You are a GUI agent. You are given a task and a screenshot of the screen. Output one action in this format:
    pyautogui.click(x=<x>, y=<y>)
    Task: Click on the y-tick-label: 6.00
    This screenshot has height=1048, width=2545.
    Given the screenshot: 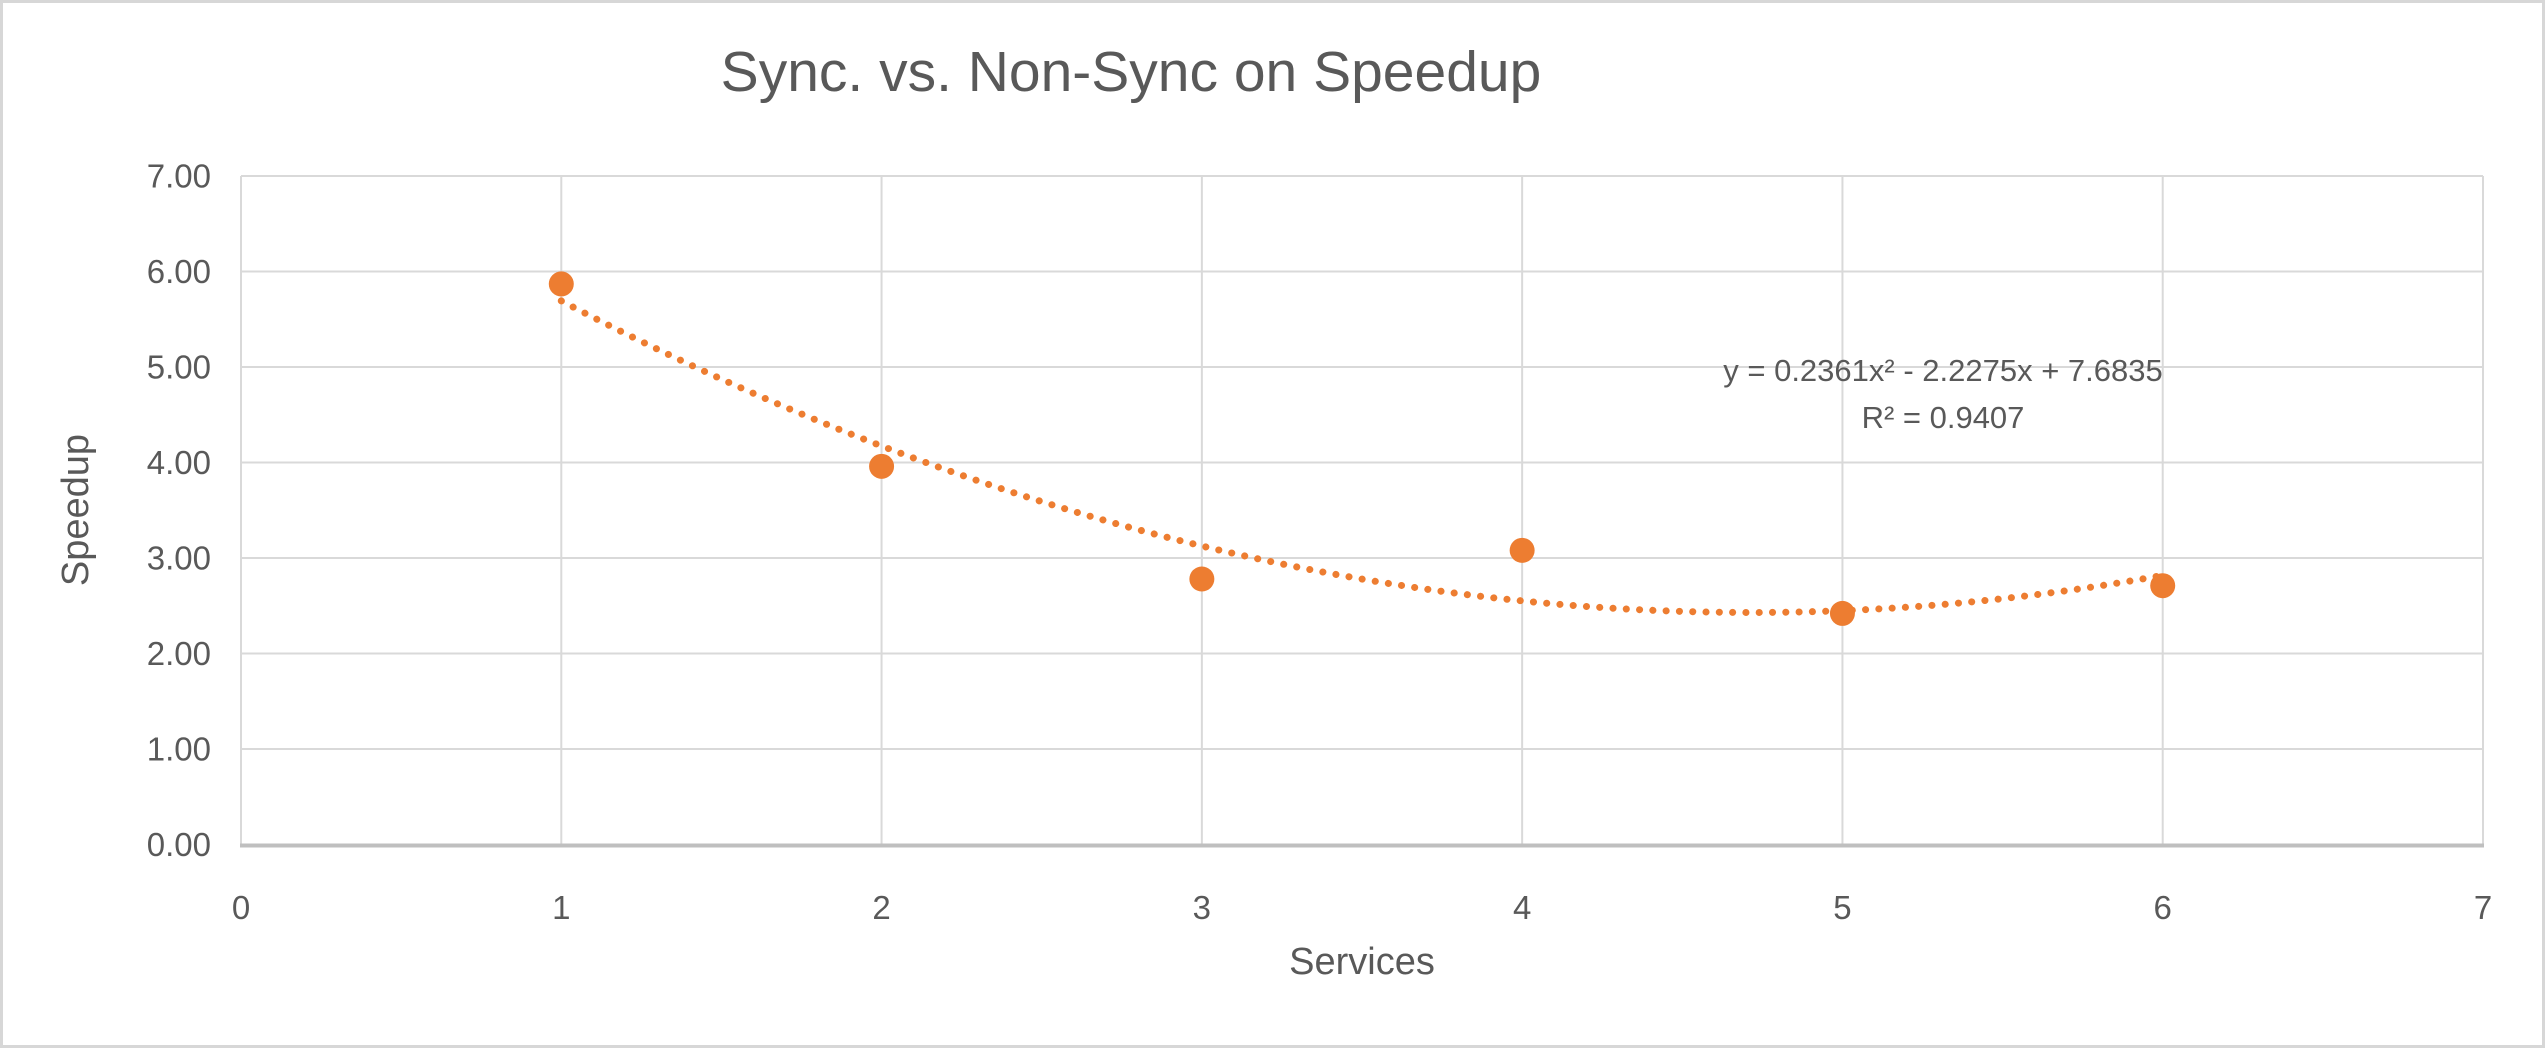 What is the action you would take?
    pyautogui.click(x=179, y=271)
    